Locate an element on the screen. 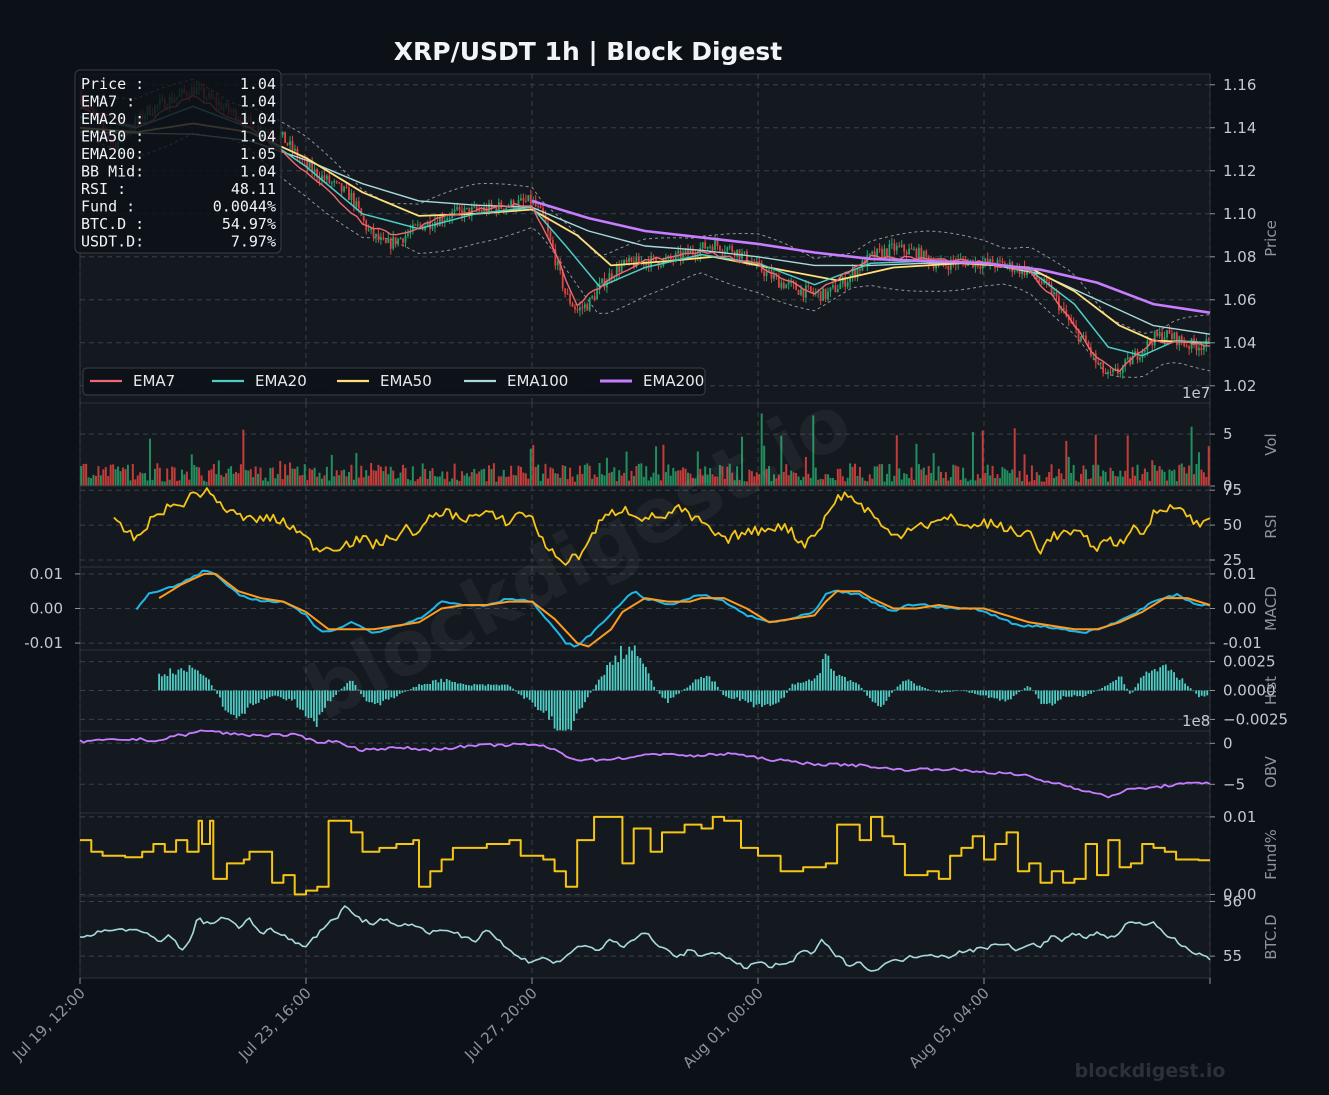 This screenshot has height=1095, width=1329. btcd-ytick-label: 55 is located at coordinates (1232, 956).